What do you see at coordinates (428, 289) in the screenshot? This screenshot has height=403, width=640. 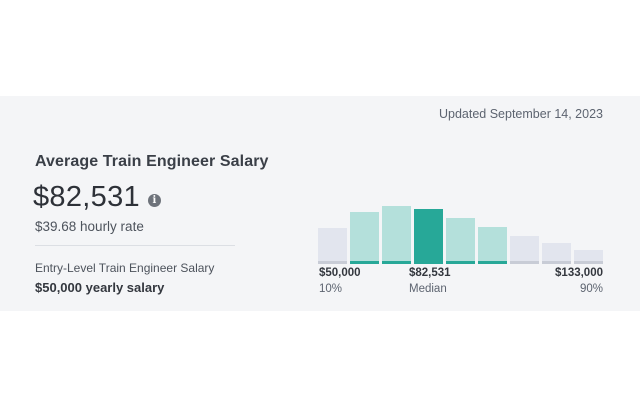 I see `chart-label-median-sub: Median` at bounding box center [428, 289].